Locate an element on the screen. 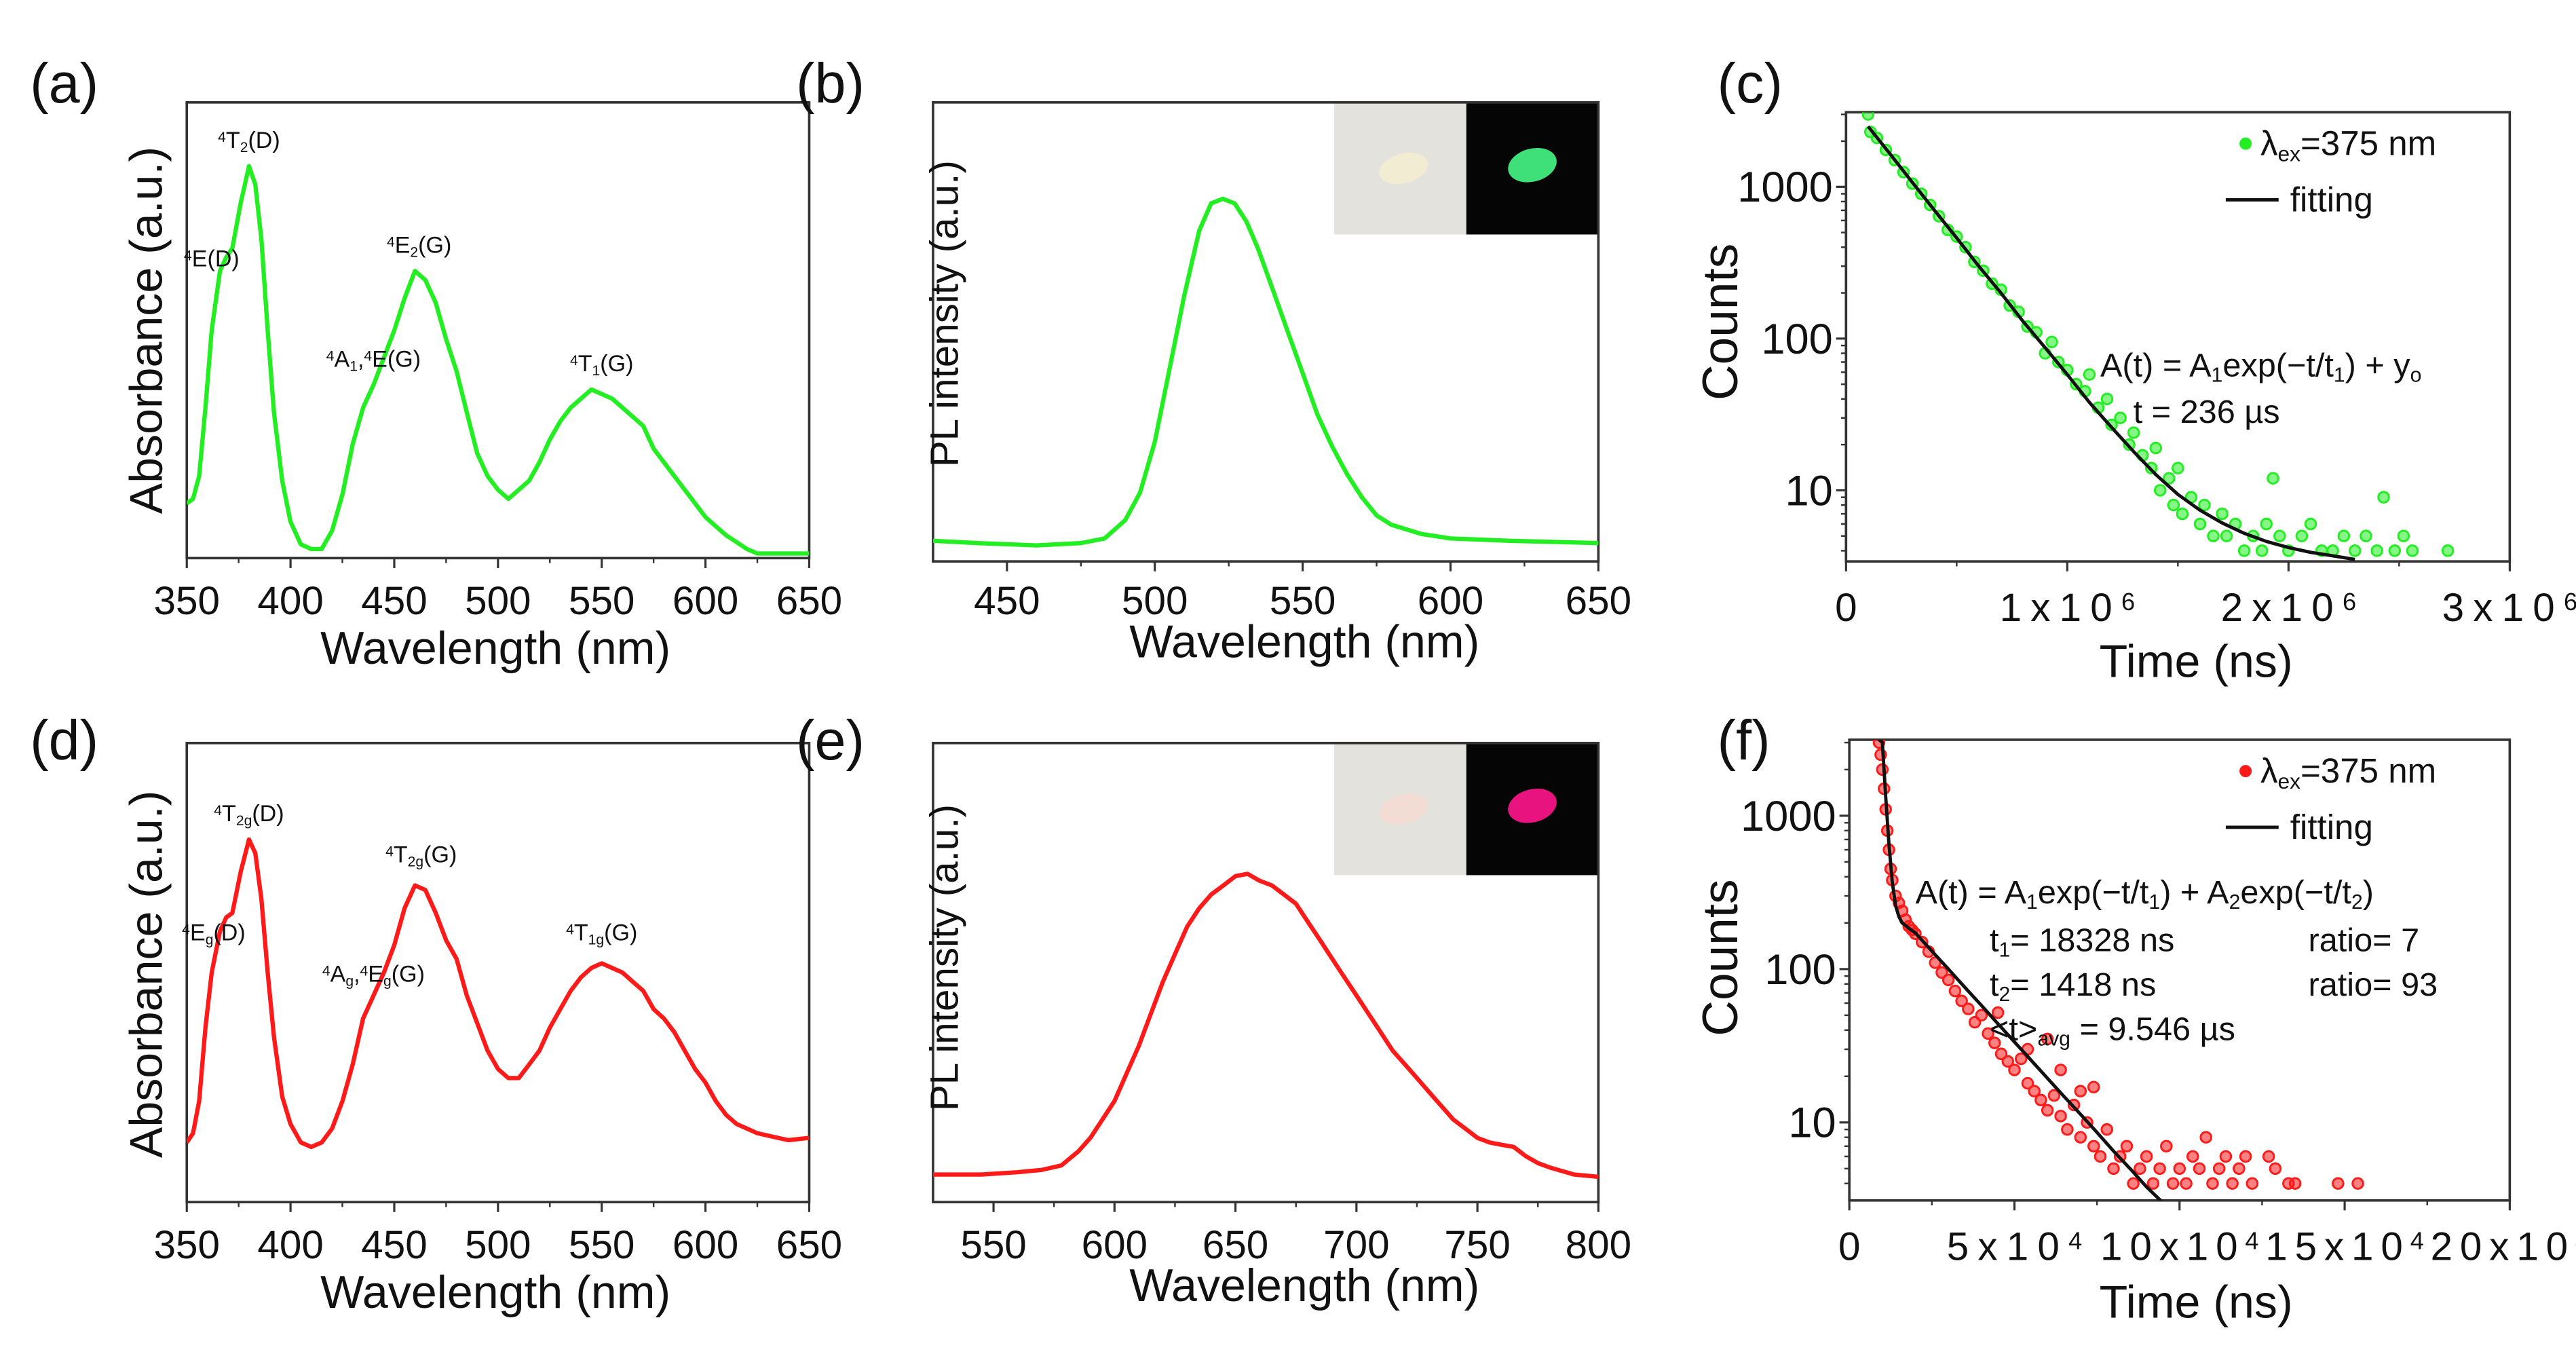 The image size is (2576, 1354). text-segment: ) + A is located at coordinates (2194, 892).